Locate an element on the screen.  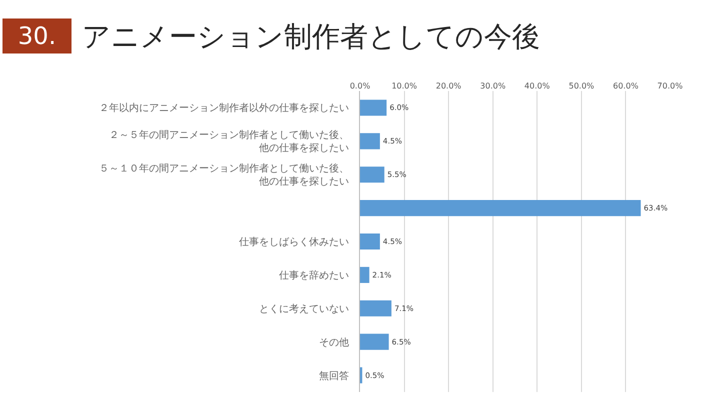
x-tick-label: 10.0% is located at coordinates (405, 85).